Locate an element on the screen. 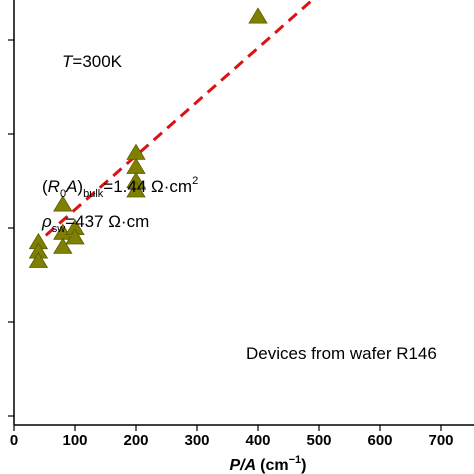 This screenshot has width=474, height=474. y-axis-ticks is located at coordinates (11, 228).